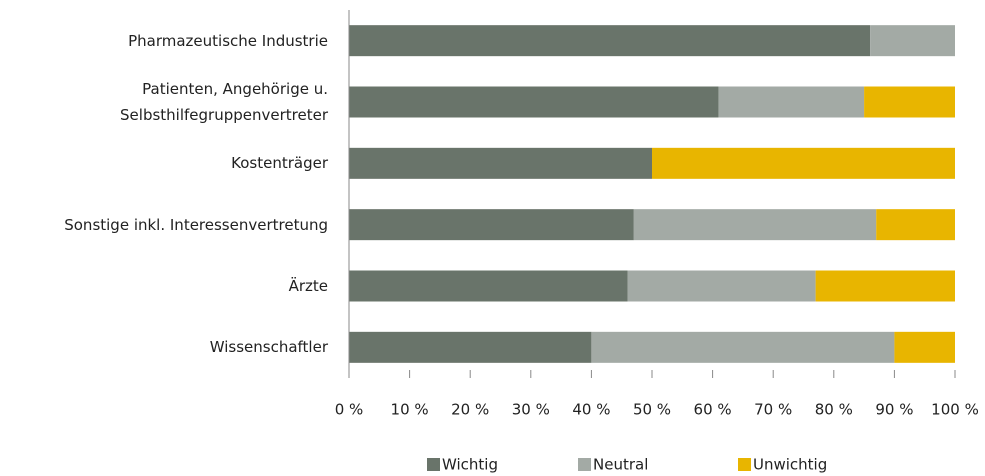 Image resolution: width=985 pixels, height=476 pixels. I want to click on x-tick-label: 10 %, so click(410, 410).